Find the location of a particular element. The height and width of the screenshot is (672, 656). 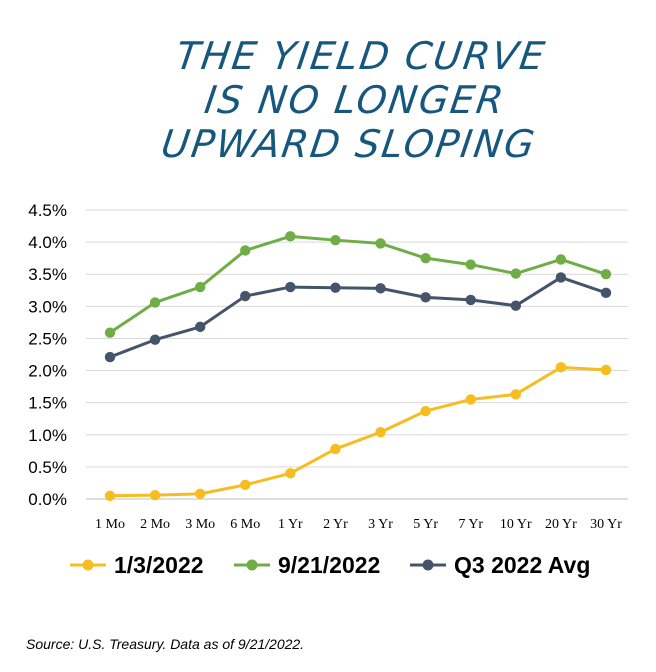

y-tick-label: 2.0% is located at coordinates (47, 371).